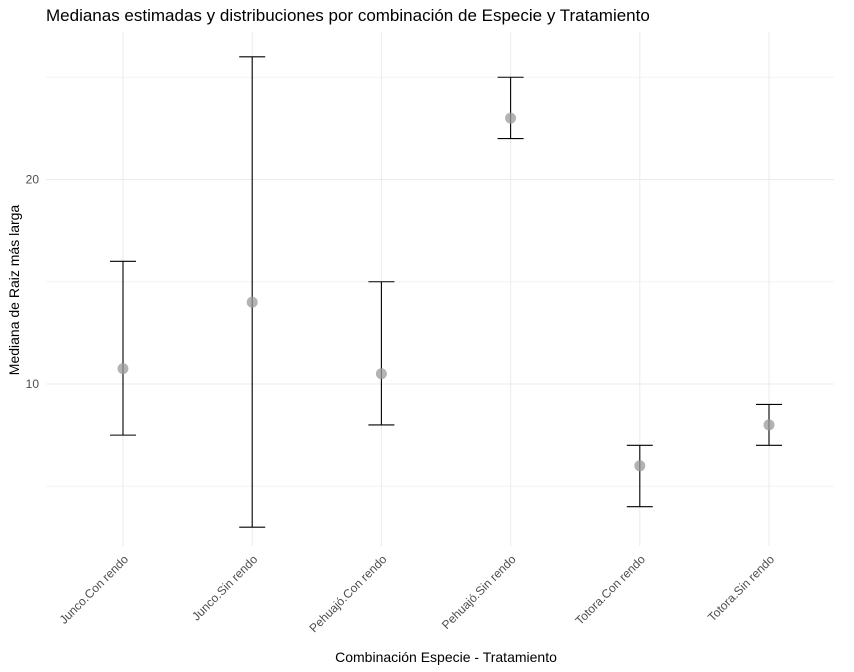  I want to click on x-tick-label: Junco.Sin rendo, so click(224, 587).